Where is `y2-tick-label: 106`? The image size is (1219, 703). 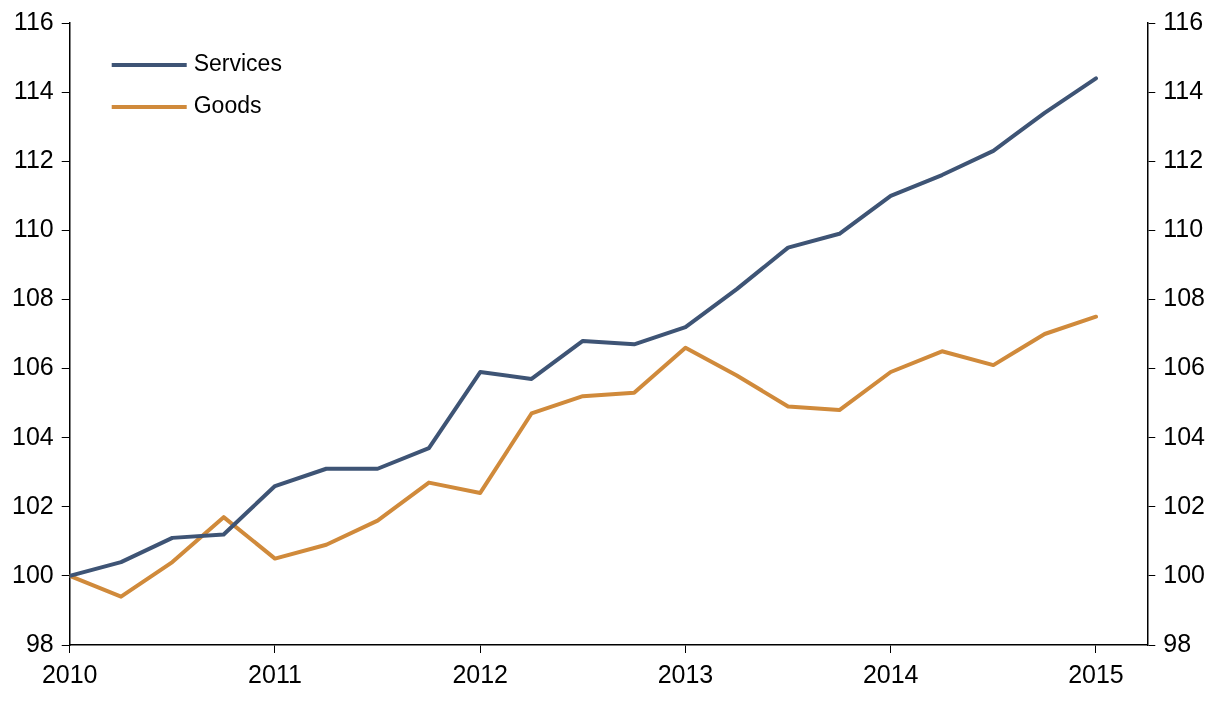
y2-tick-label: 106 is located at coordinates (1184, 366).